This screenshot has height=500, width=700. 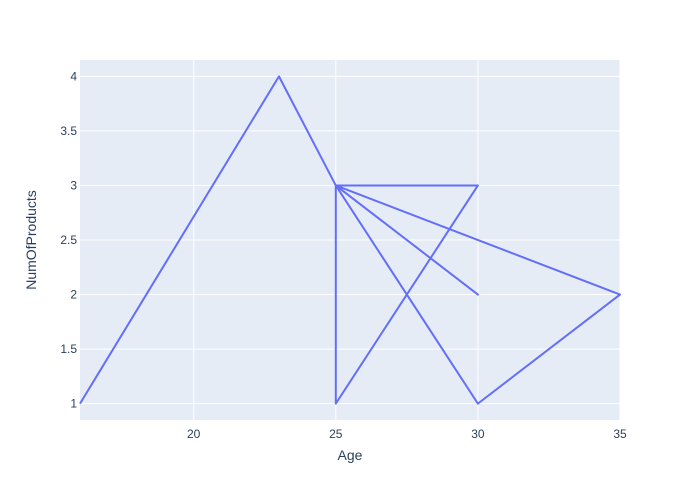 I want to click on y-tick-label: 1.5, so click(x=68, y=349).